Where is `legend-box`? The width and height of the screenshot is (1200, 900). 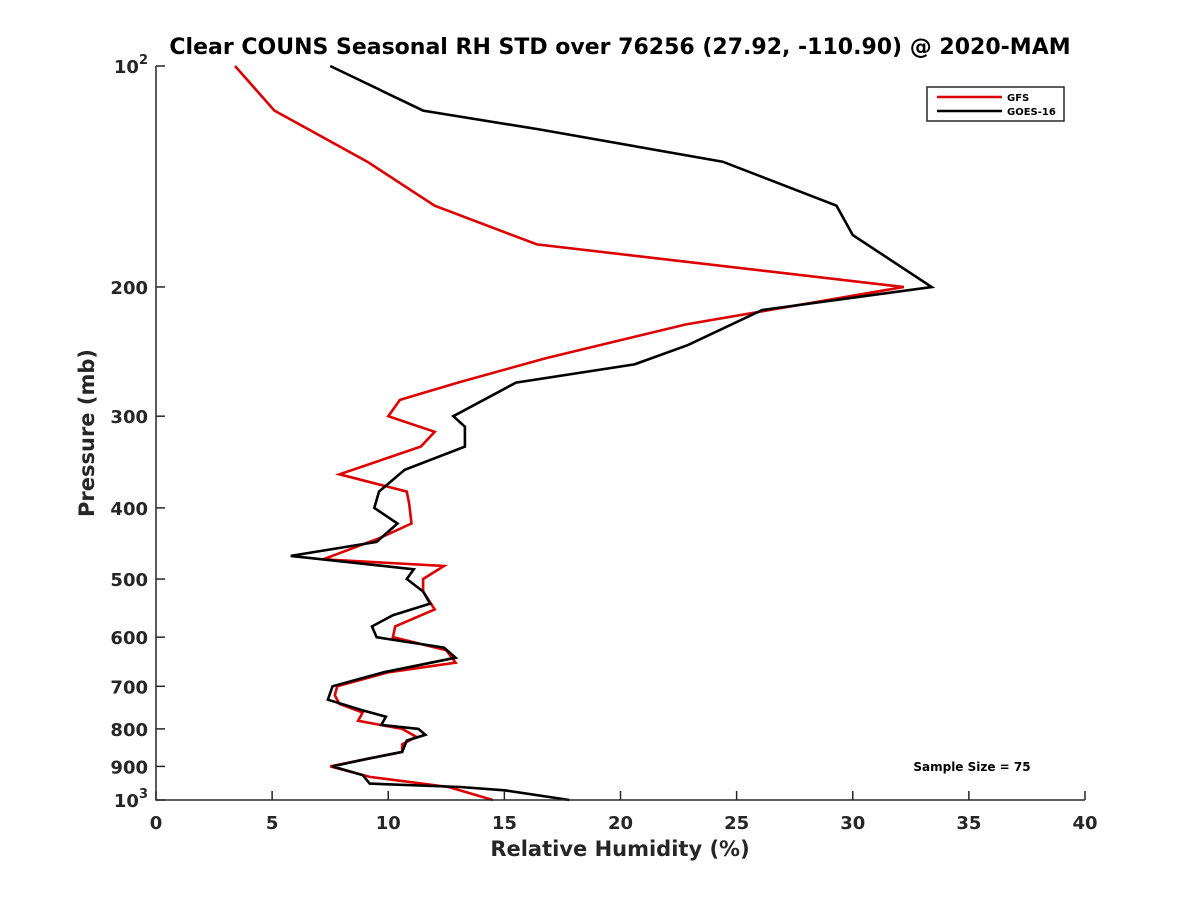
legend-box is located at coordinates (995, 104).